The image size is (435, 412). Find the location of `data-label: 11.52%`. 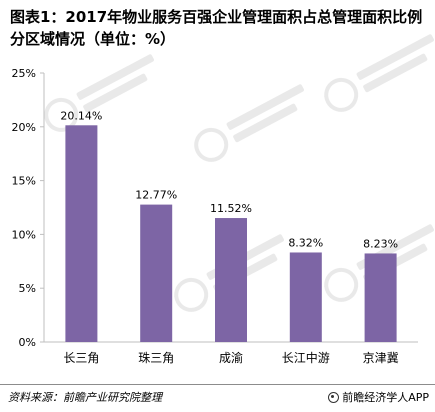

data-label: 11.52% is located at coordinates (231, 208).